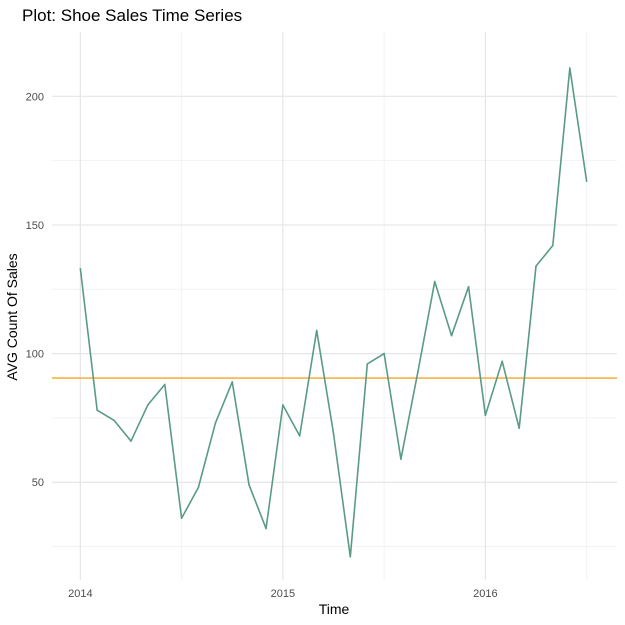 Image resolution: width=625 pixels, height=625 pixels. I want to click on y-axis-title: AVG Count Of Sales, so click(12, 316).